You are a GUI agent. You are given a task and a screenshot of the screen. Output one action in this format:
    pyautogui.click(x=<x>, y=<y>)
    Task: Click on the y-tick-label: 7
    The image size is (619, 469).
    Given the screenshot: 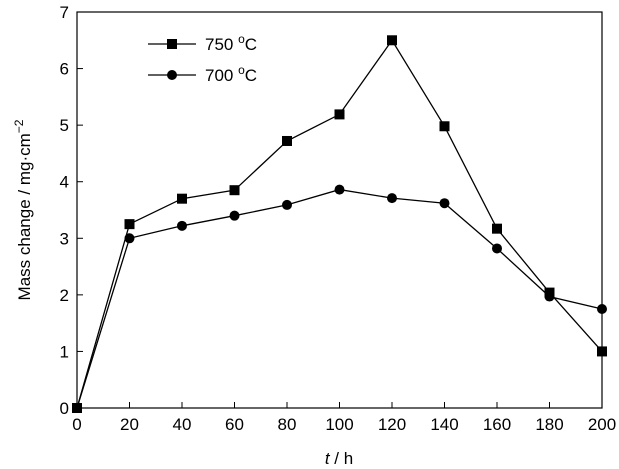 What is the action you would take?
    pyautogui.click(x=64, y=12)
    